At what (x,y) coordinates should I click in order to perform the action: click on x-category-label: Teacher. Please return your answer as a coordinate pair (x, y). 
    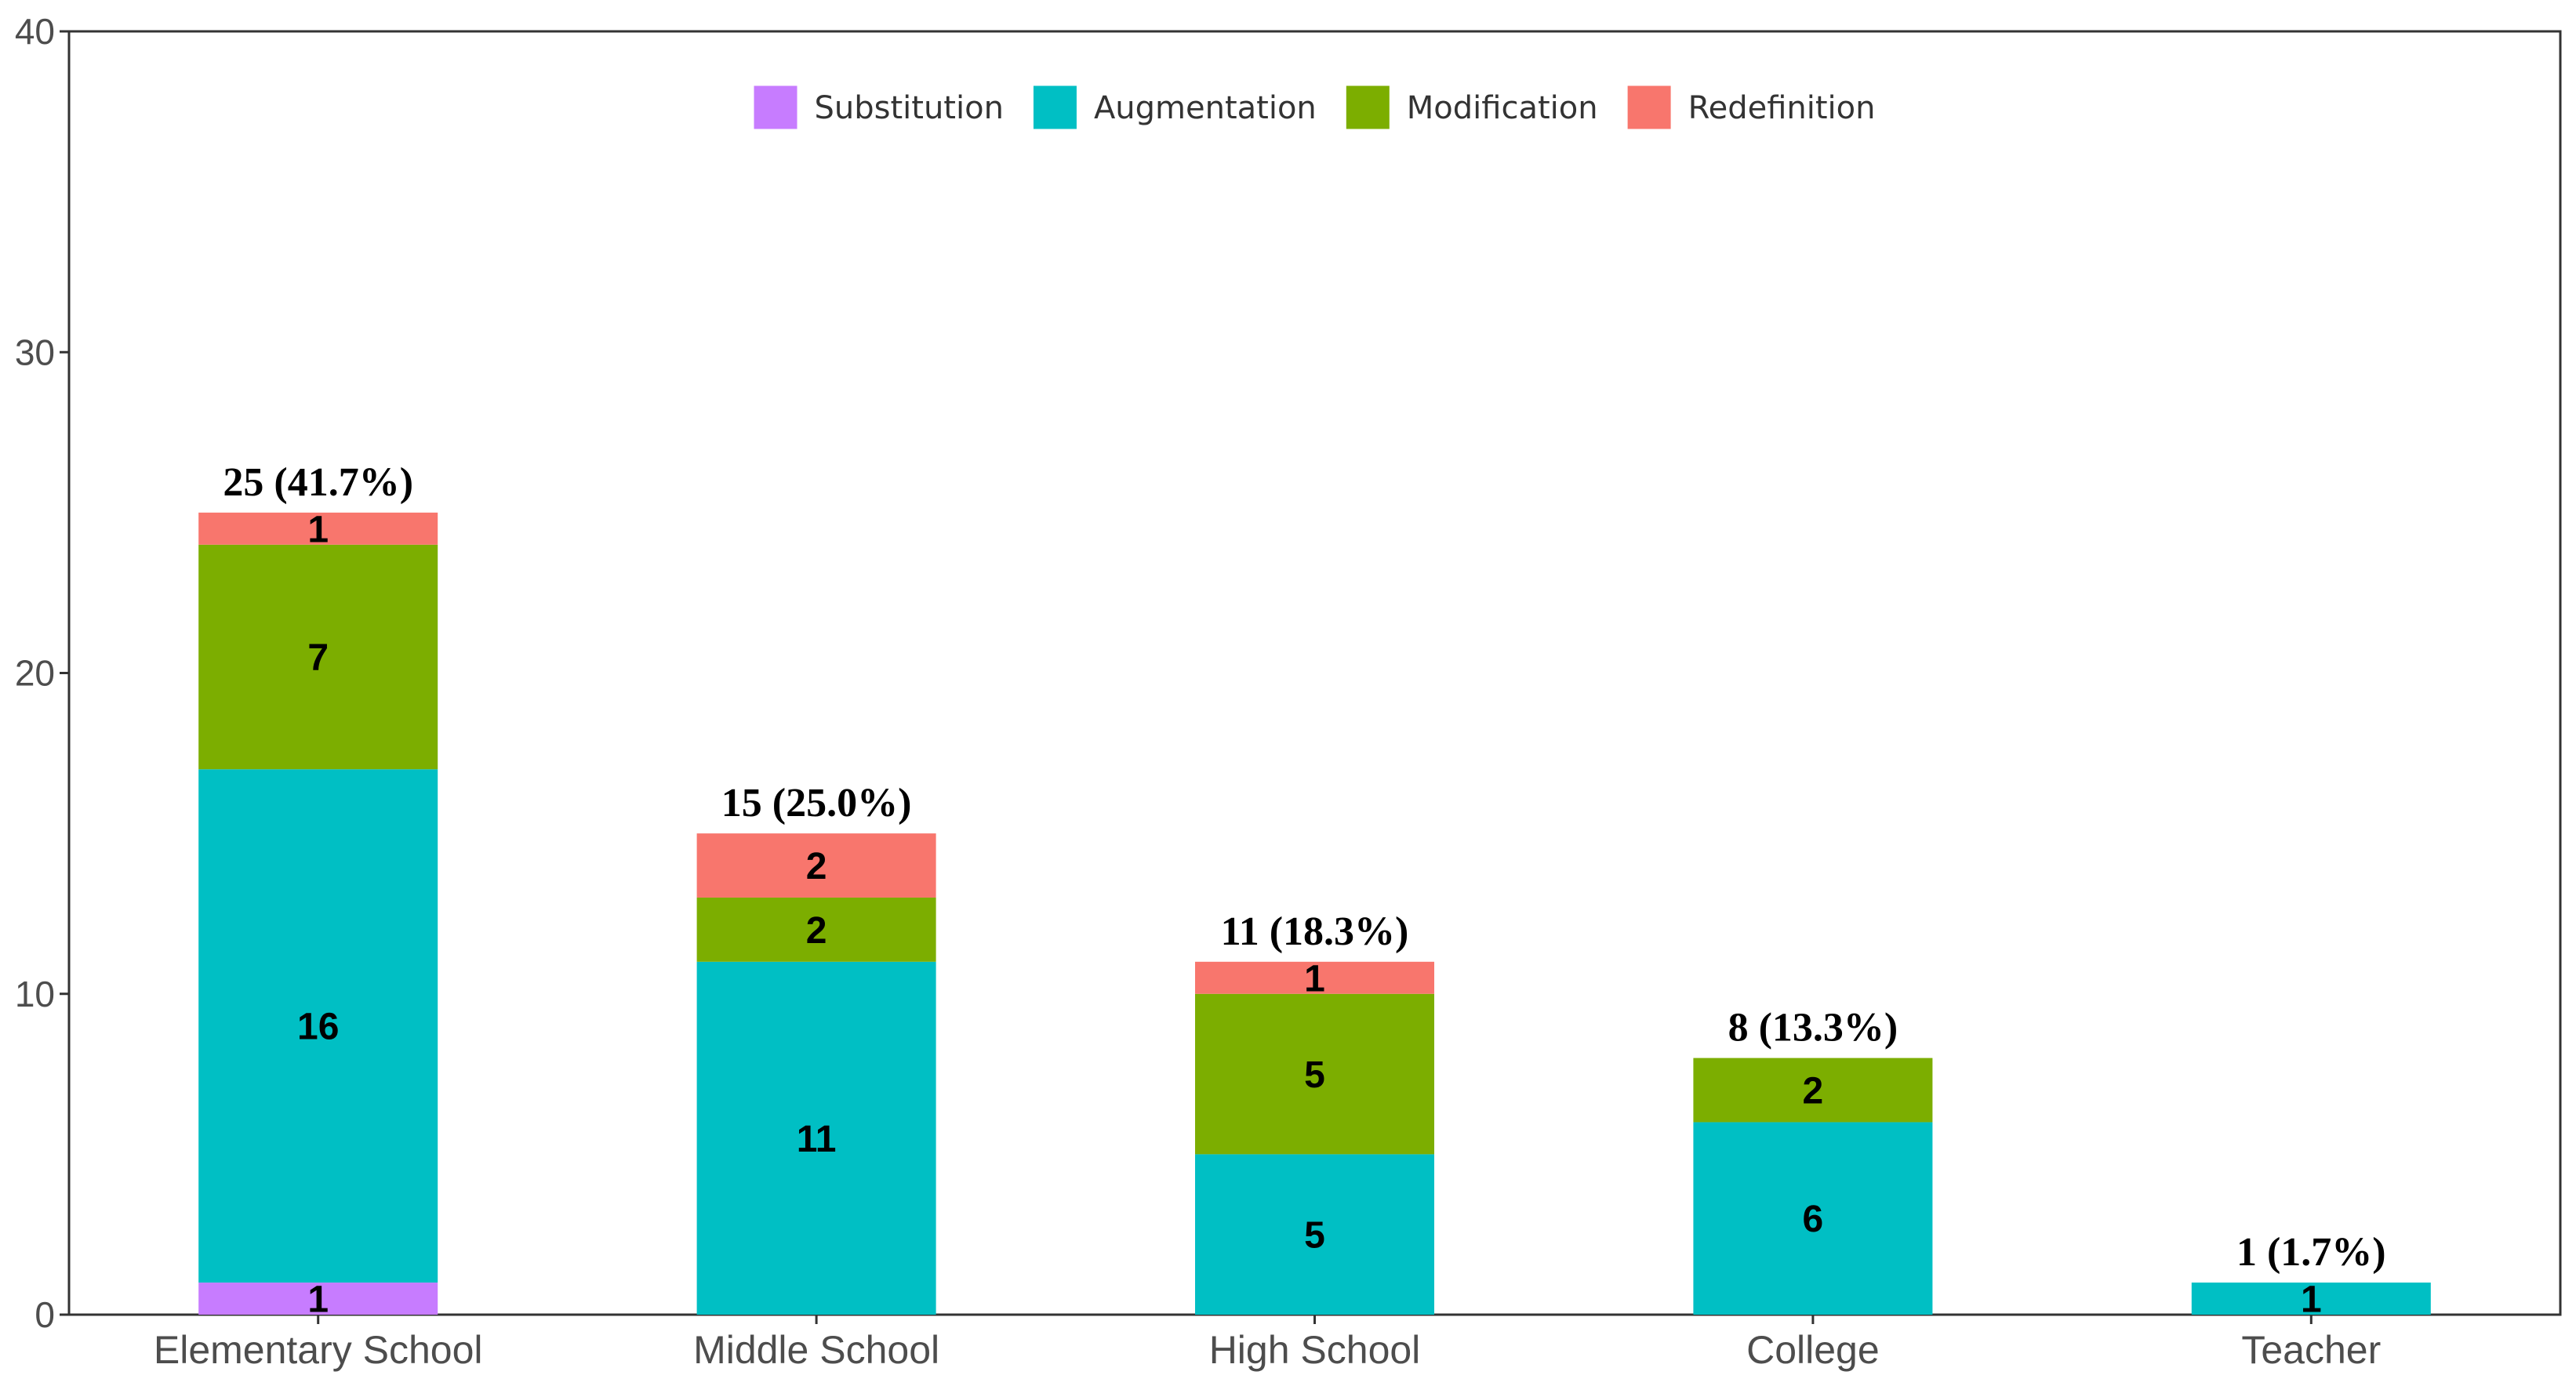
    Looking at the image, I should click on (2311, 1350).